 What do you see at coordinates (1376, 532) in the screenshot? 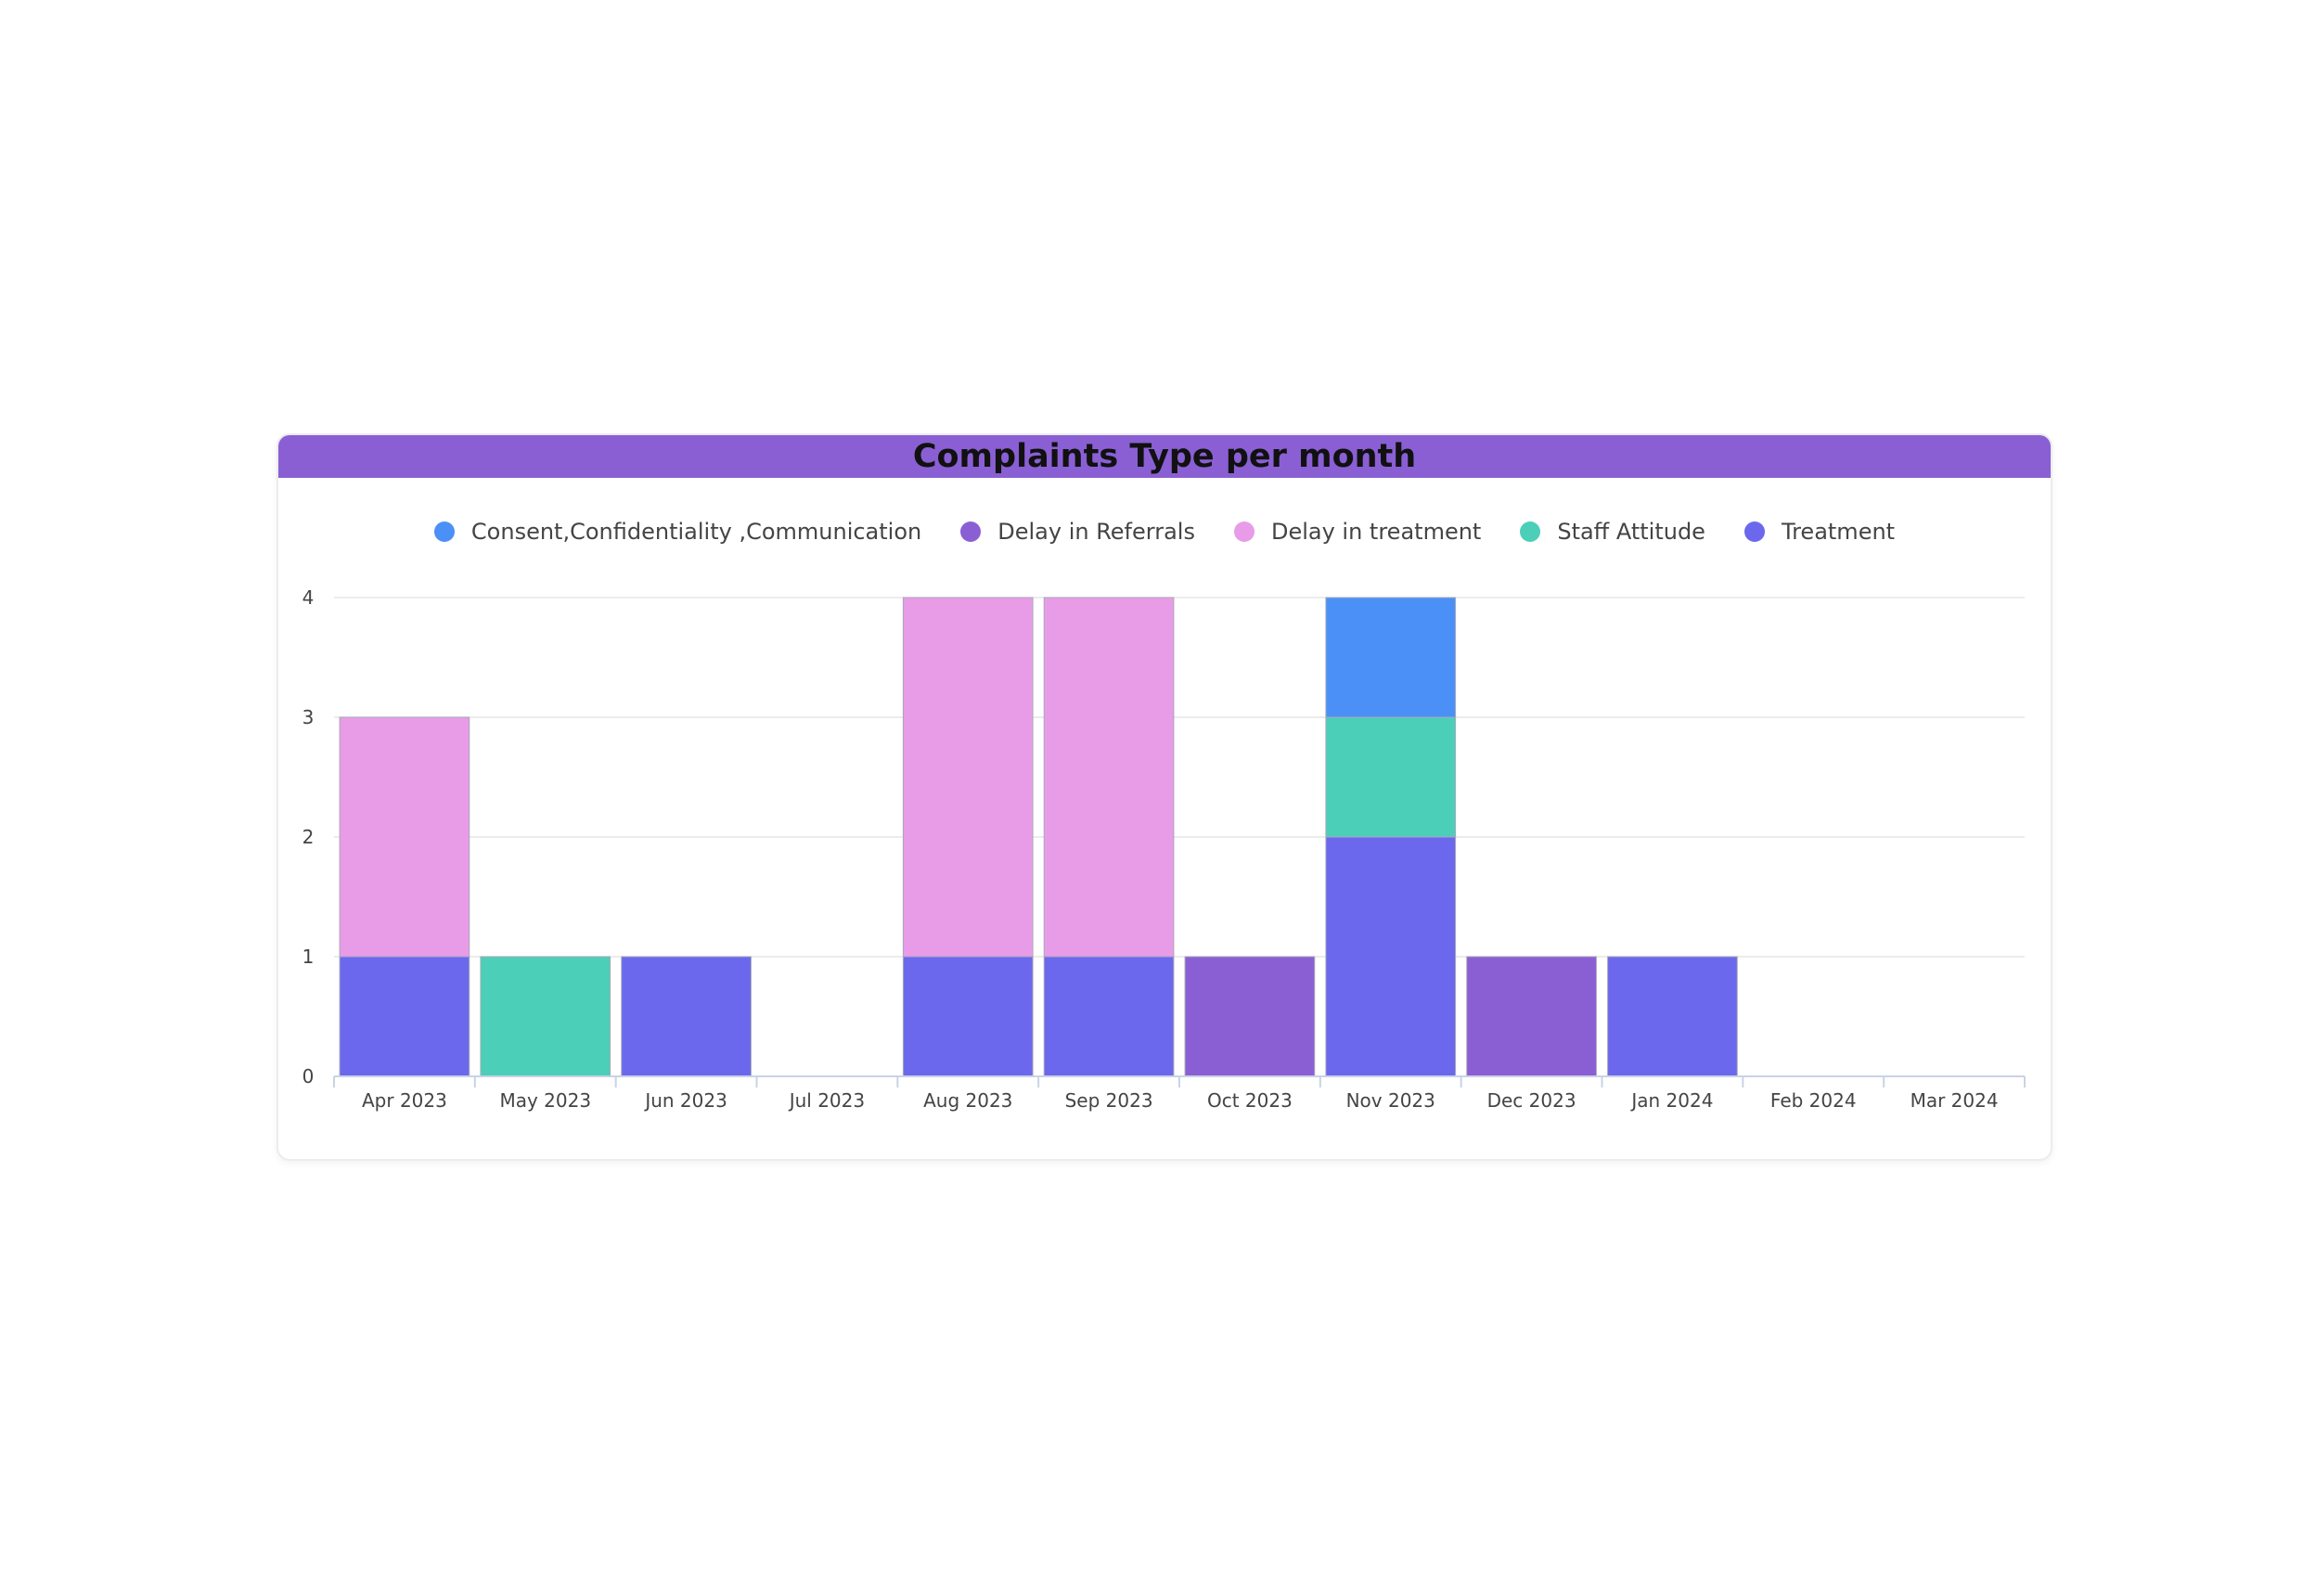
I see `legend-label: Delay in treatment` at bounding box center [1376, 532].